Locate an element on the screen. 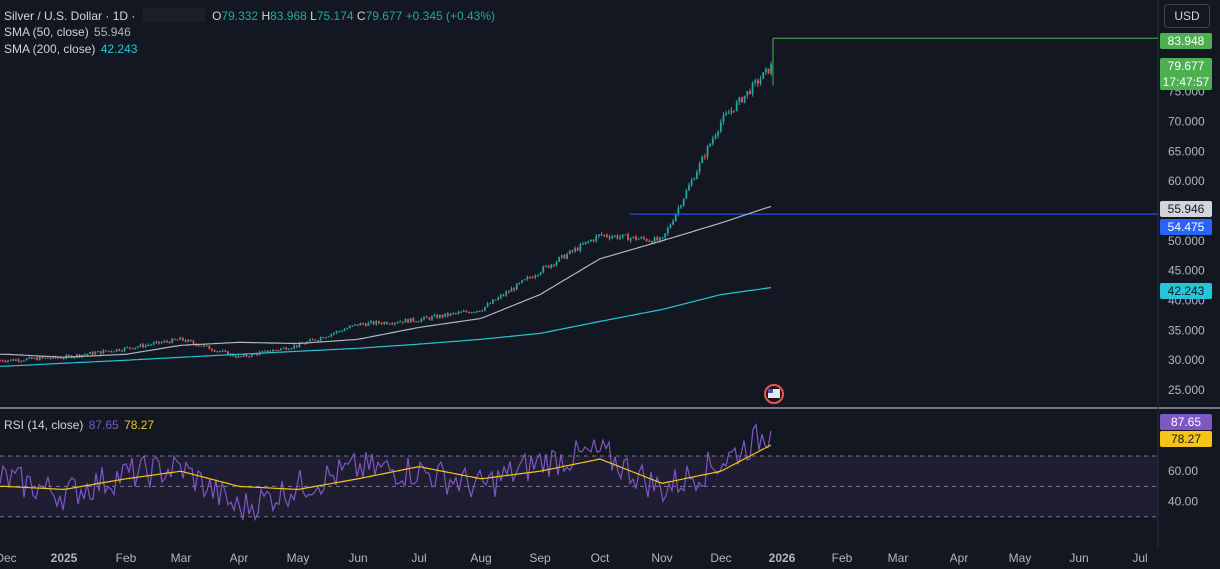  rsi-legend: RSI (14, close) 87.65 78.27 is located at coordinates (79, 425).